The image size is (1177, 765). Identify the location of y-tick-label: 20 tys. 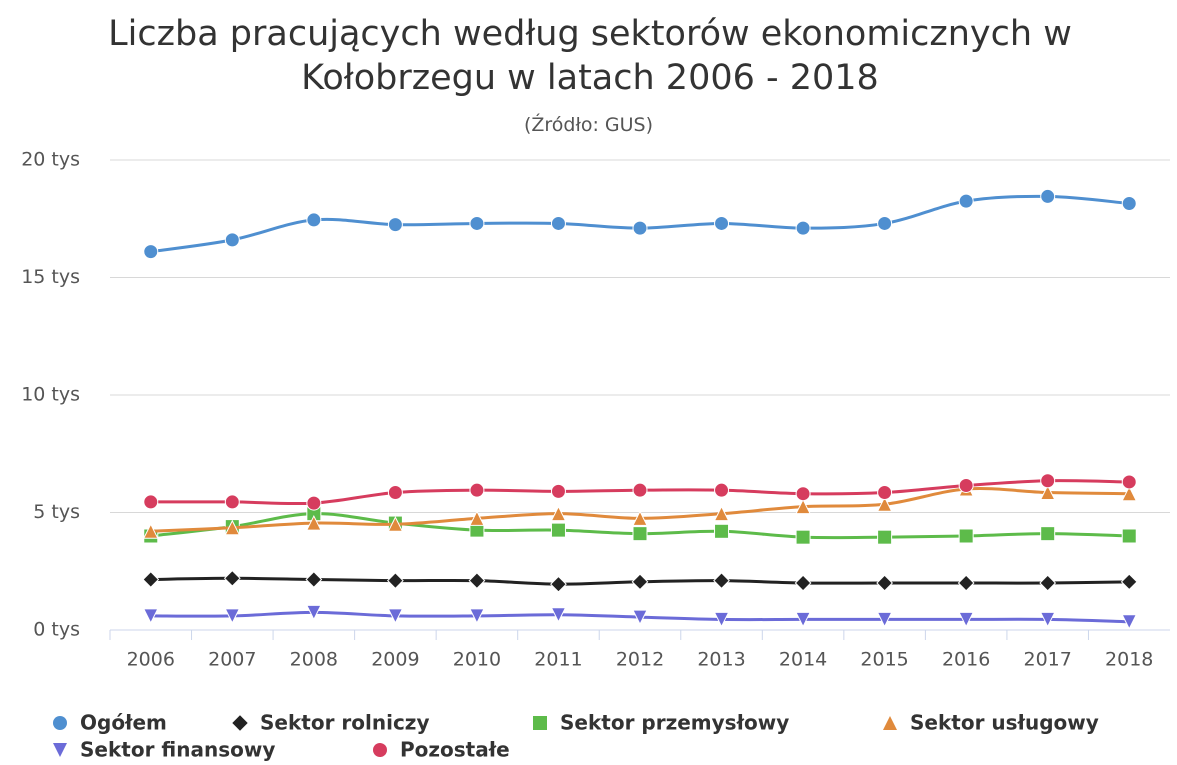
(50, 160).